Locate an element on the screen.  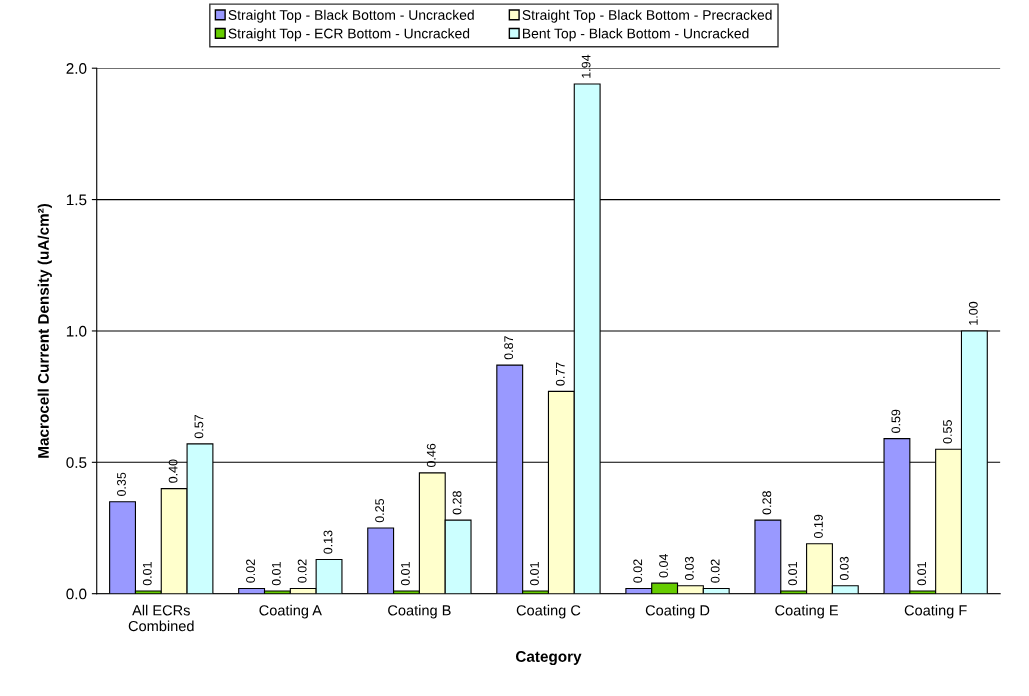
data-label: 0.57 is located at coordinates (199, 426).